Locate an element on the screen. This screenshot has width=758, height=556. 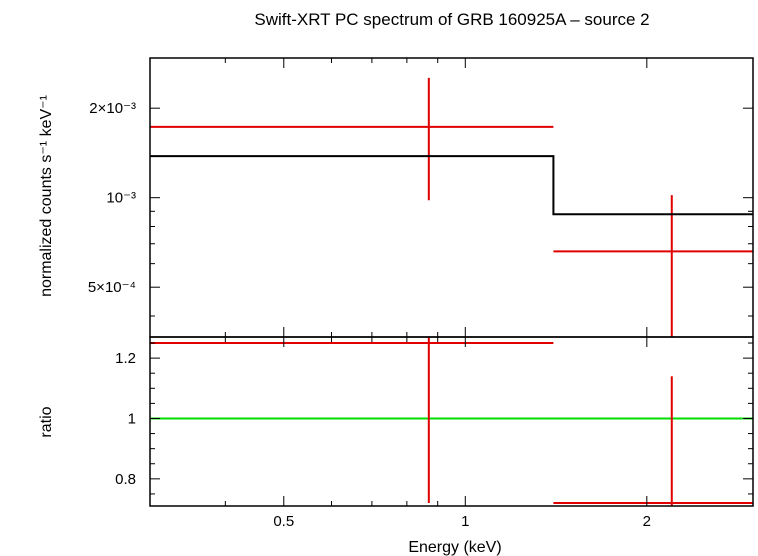
spectrum-panel-ytick-label-3: 2×10⁻³ is located at coordinates (112, 108).